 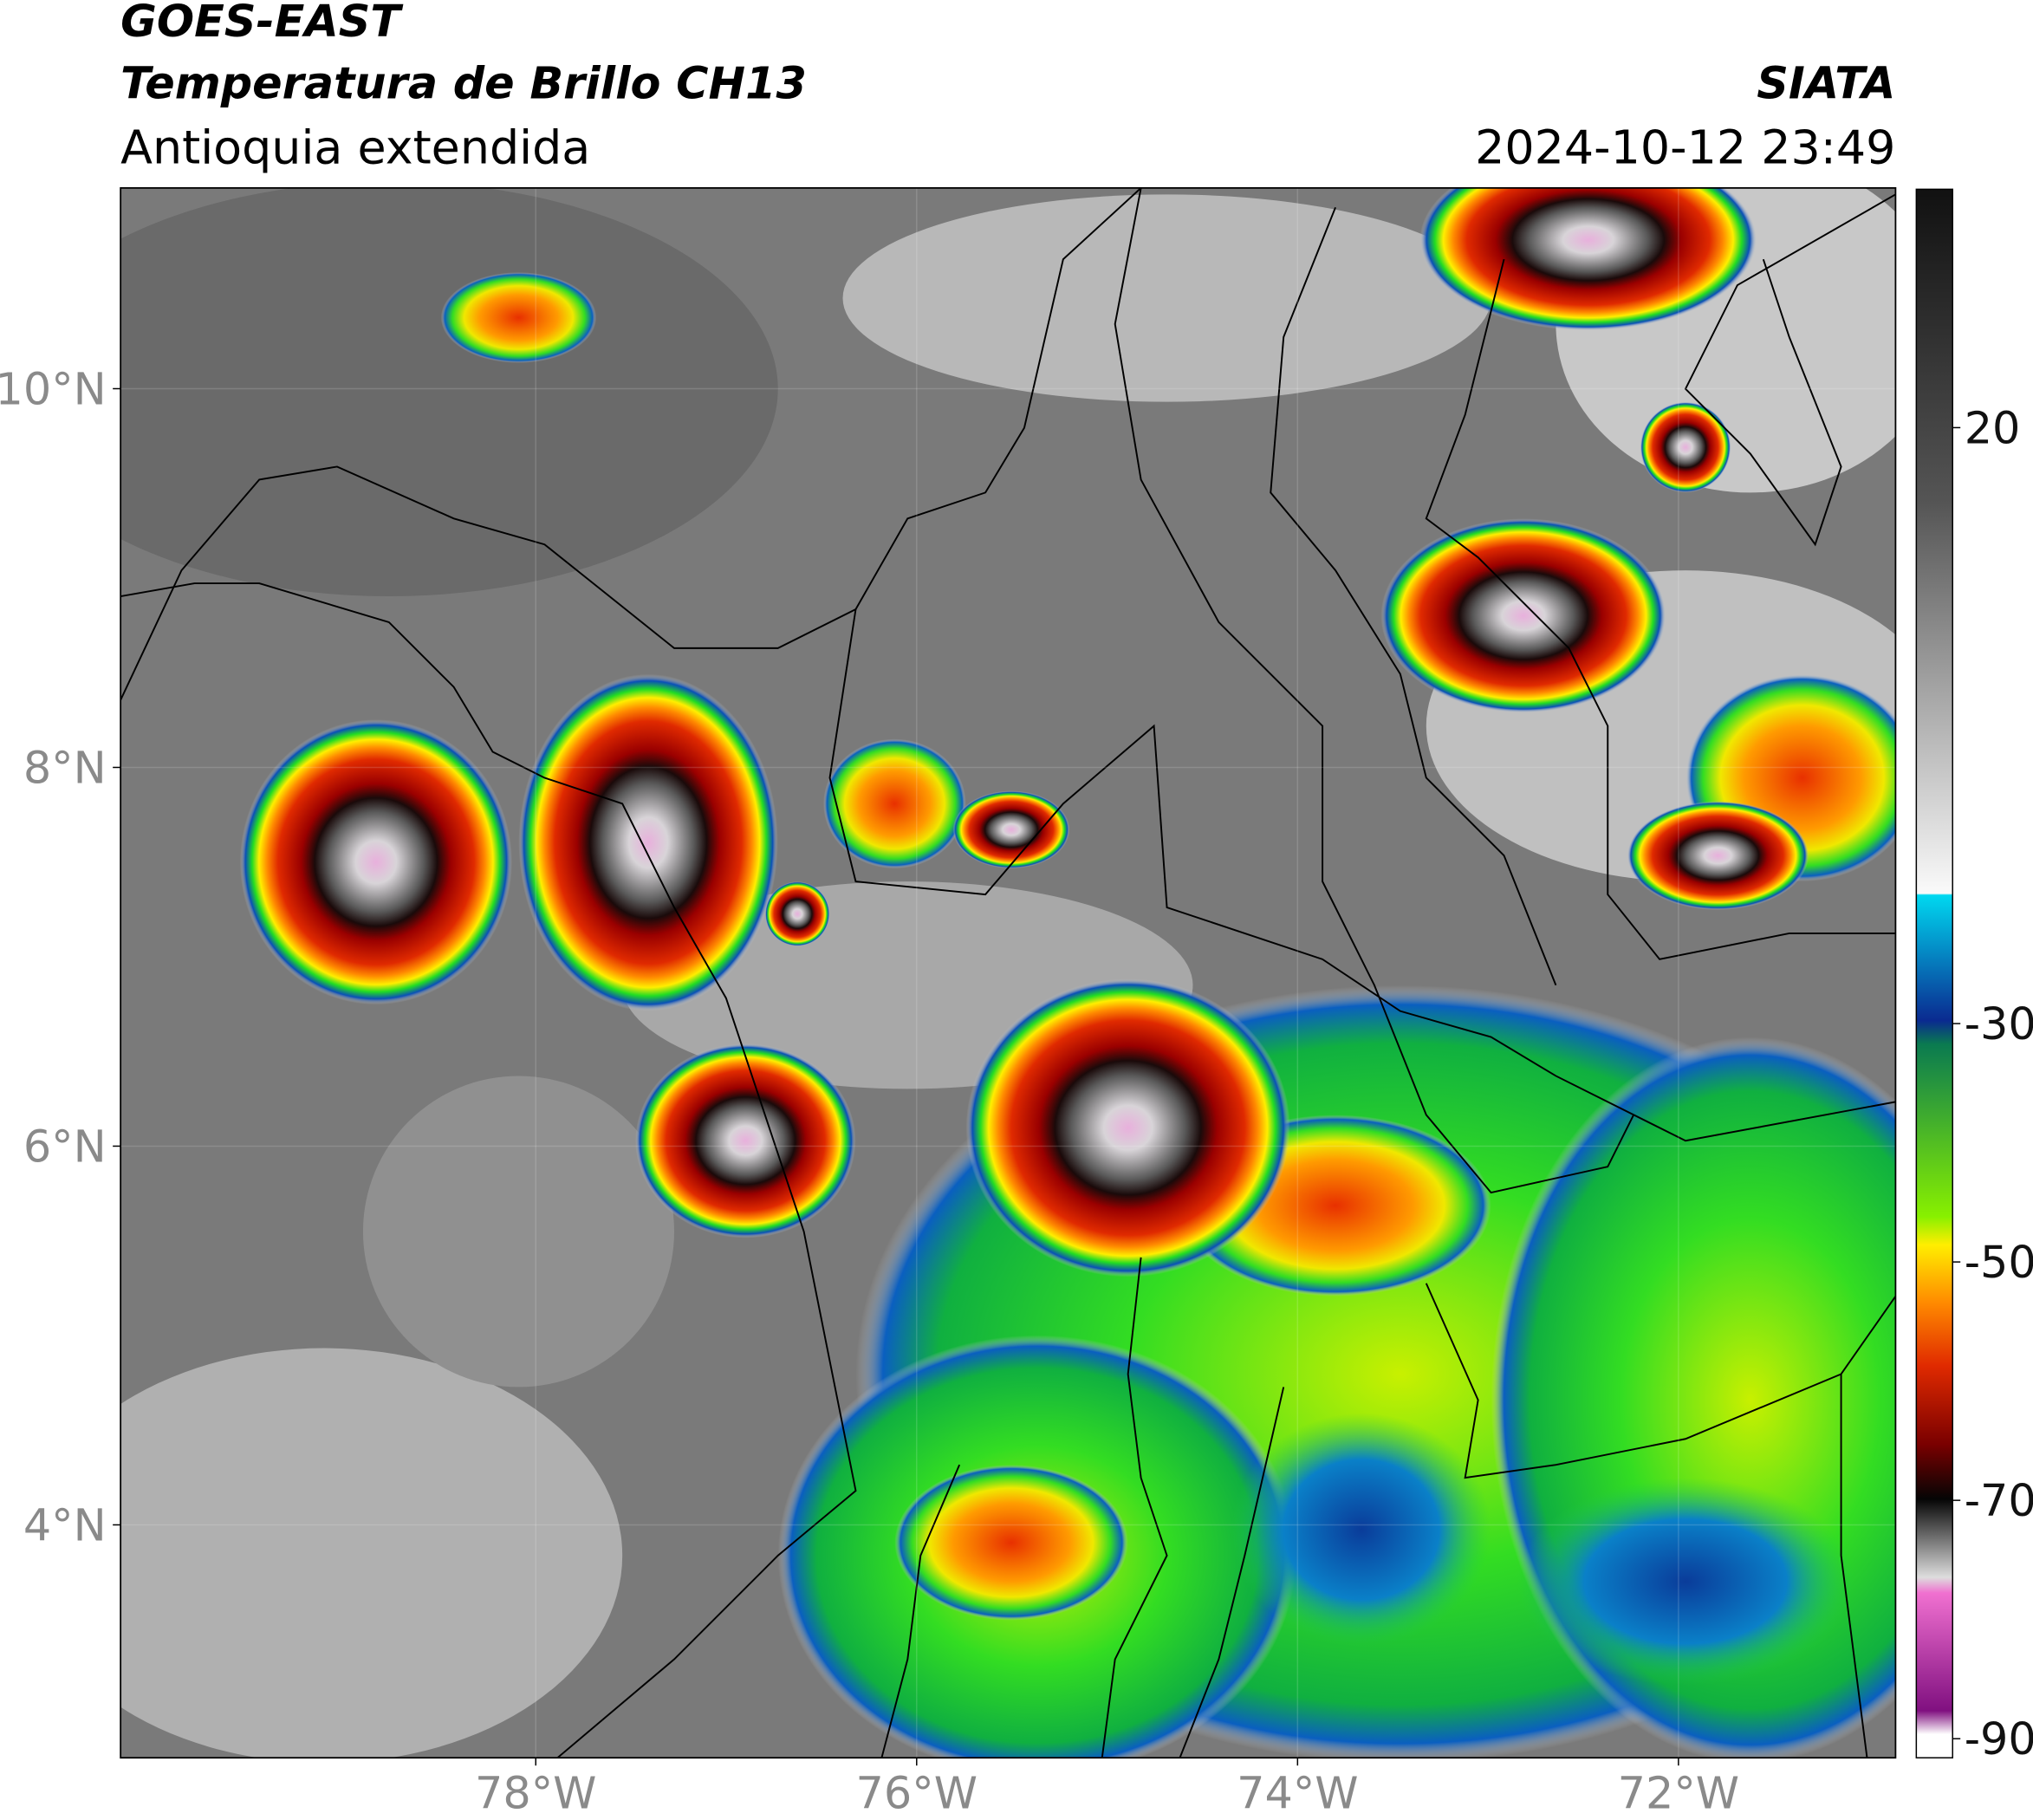 I want to click on colorbar-tick-label: -90, so click(x=1999, y=1739).